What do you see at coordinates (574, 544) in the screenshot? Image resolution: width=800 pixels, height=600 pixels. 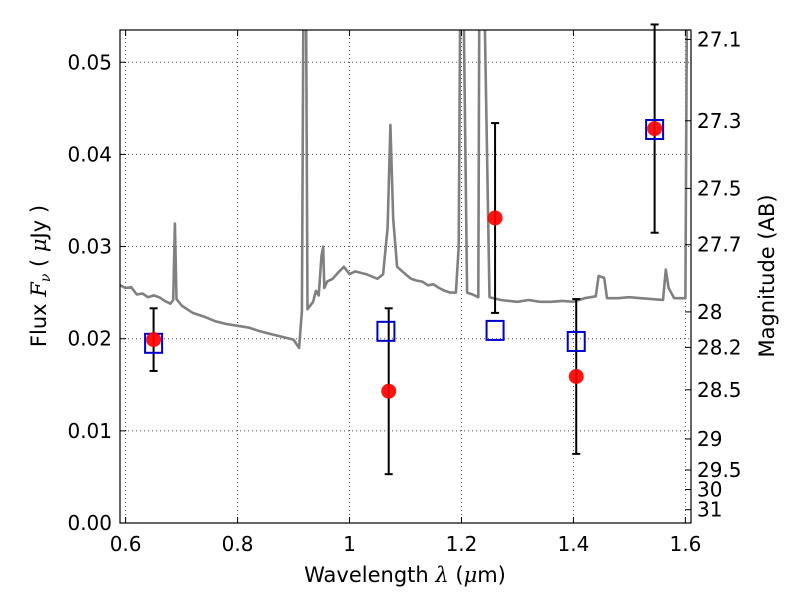 I see `x-tick-label: 1.4` at bounding box center [574, 544].